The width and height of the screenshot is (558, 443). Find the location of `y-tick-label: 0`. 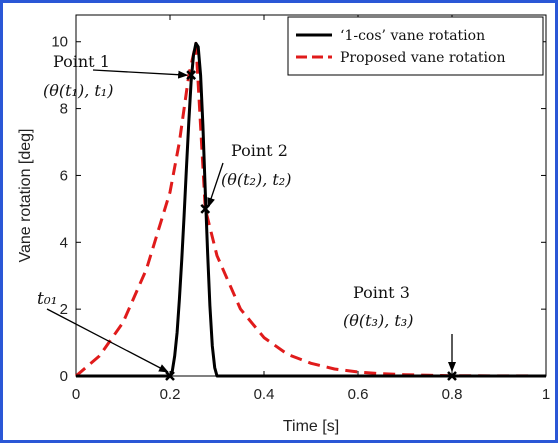

y-tick-label: 0 is located at coordinates (64, 376).